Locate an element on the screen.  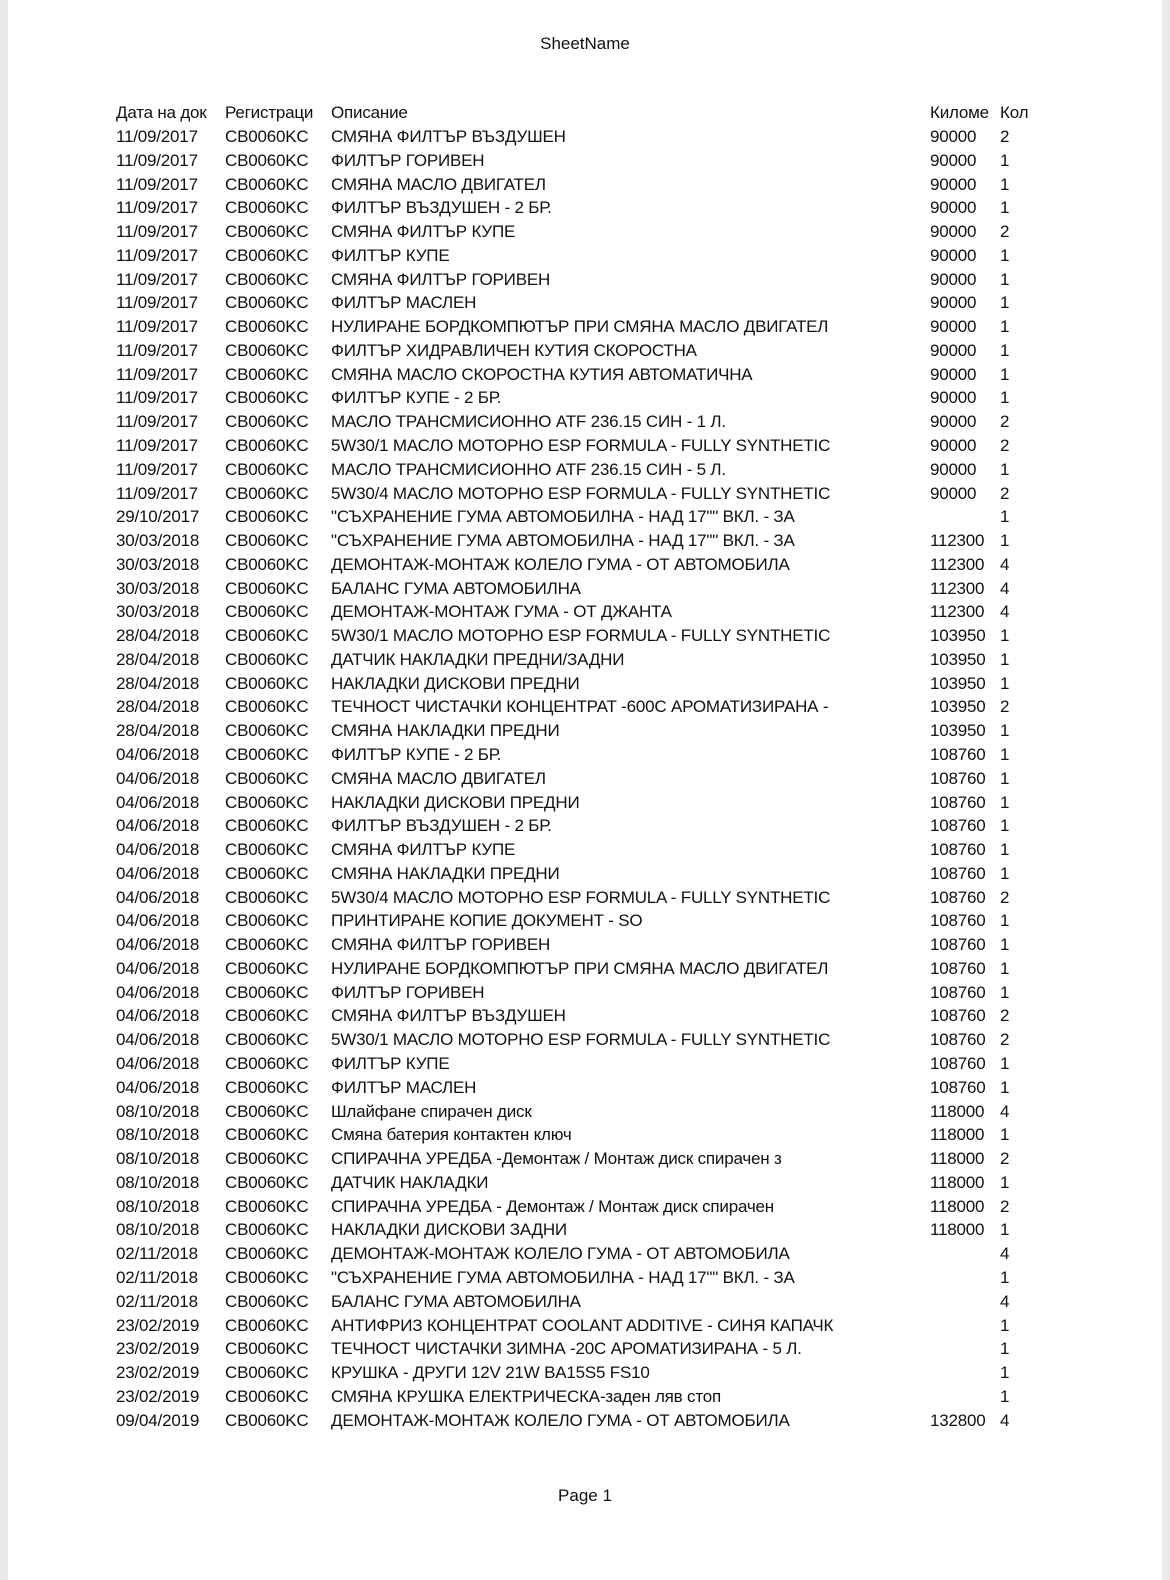
cell-description: ДАТЧИК НАКЛАДКИ ПРЕДНИ/ЗАДНИ is located at coordinates (478, 659).